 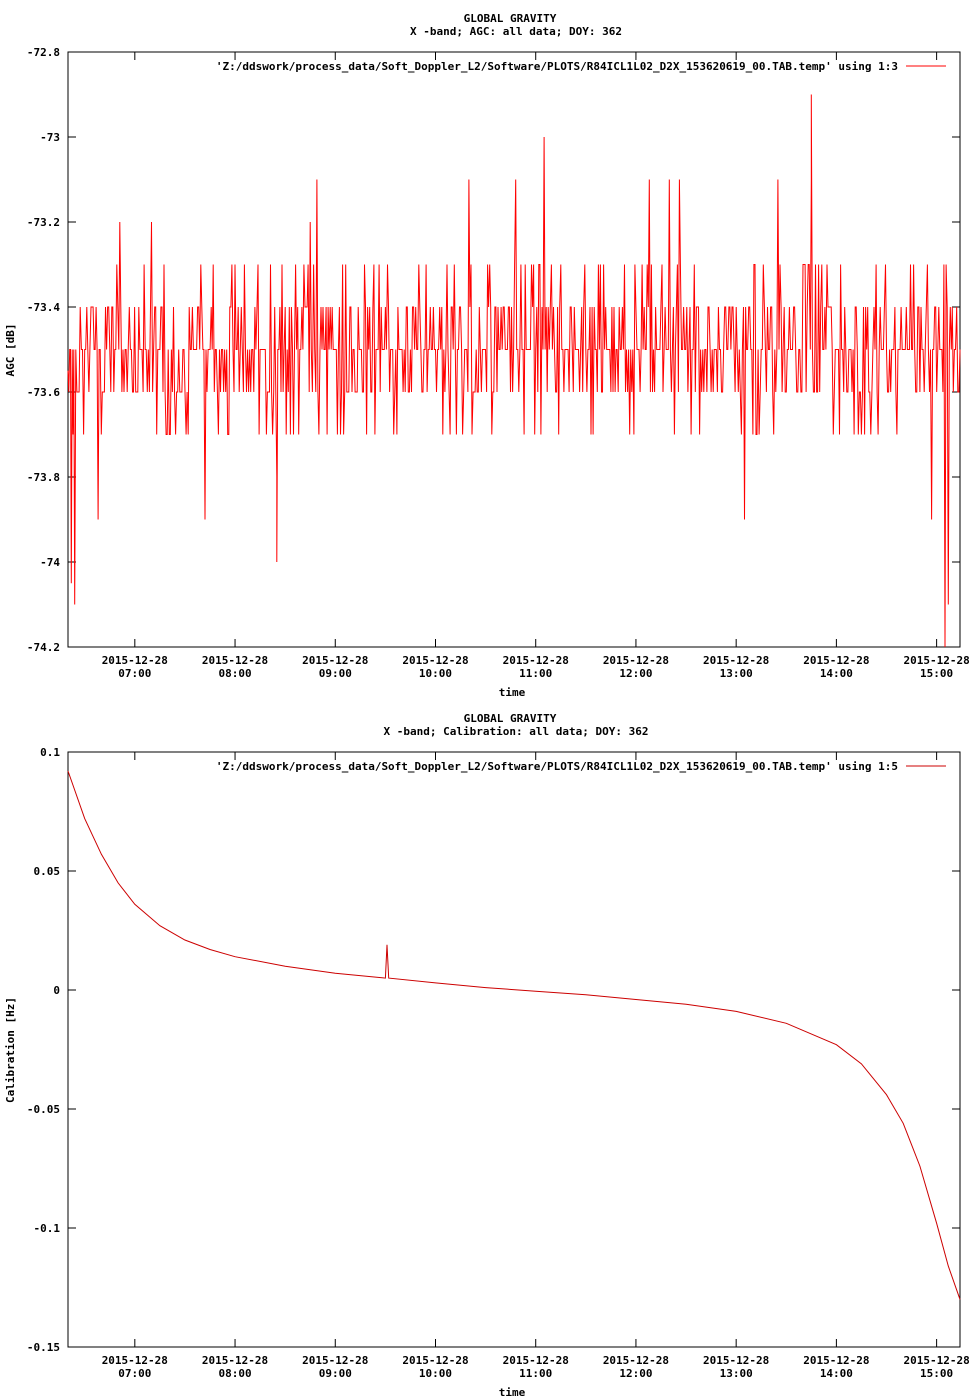 What do you see at coordinates (635, 1373) in the screenshot?
I see `calibration-x-tick-time: 12:00` at bounding box center [635, 1373].